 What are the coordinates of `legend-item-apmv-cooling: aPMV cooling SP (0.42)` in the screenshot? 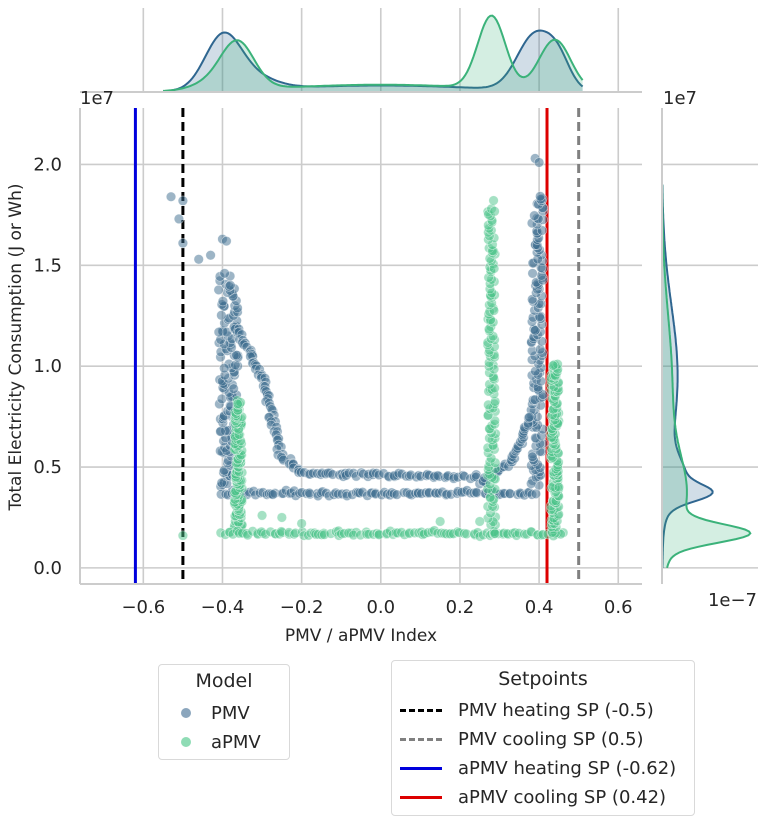 It's located at (529, 797).